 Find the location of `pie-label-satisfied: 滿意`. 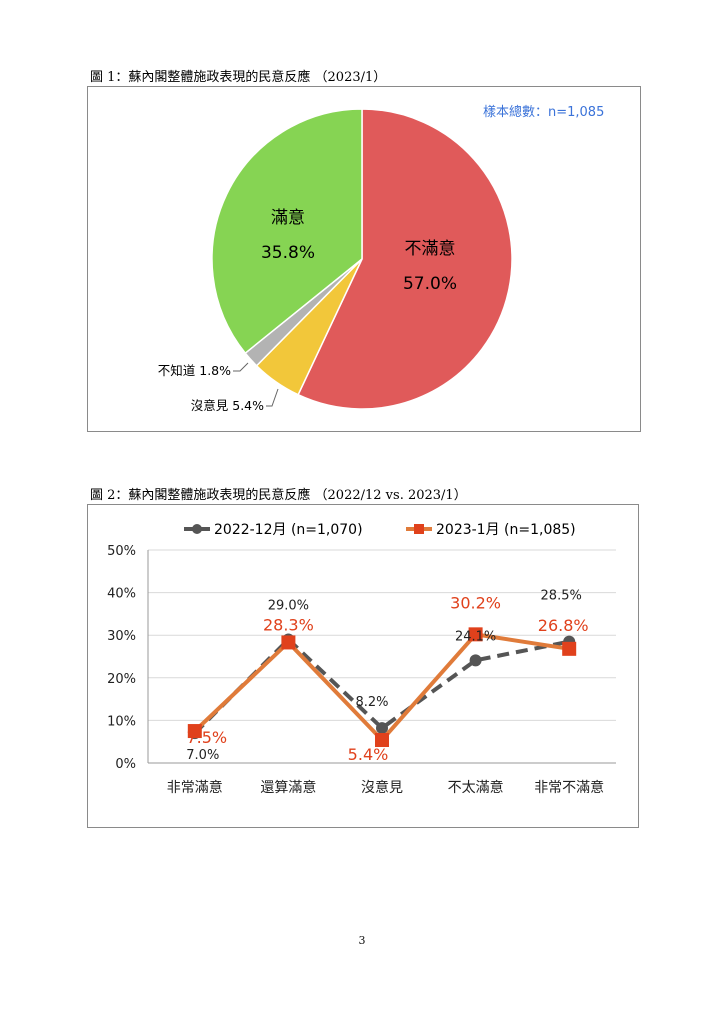

pie-label-satisfied: 滿意 is located at coordinates (288, 218).